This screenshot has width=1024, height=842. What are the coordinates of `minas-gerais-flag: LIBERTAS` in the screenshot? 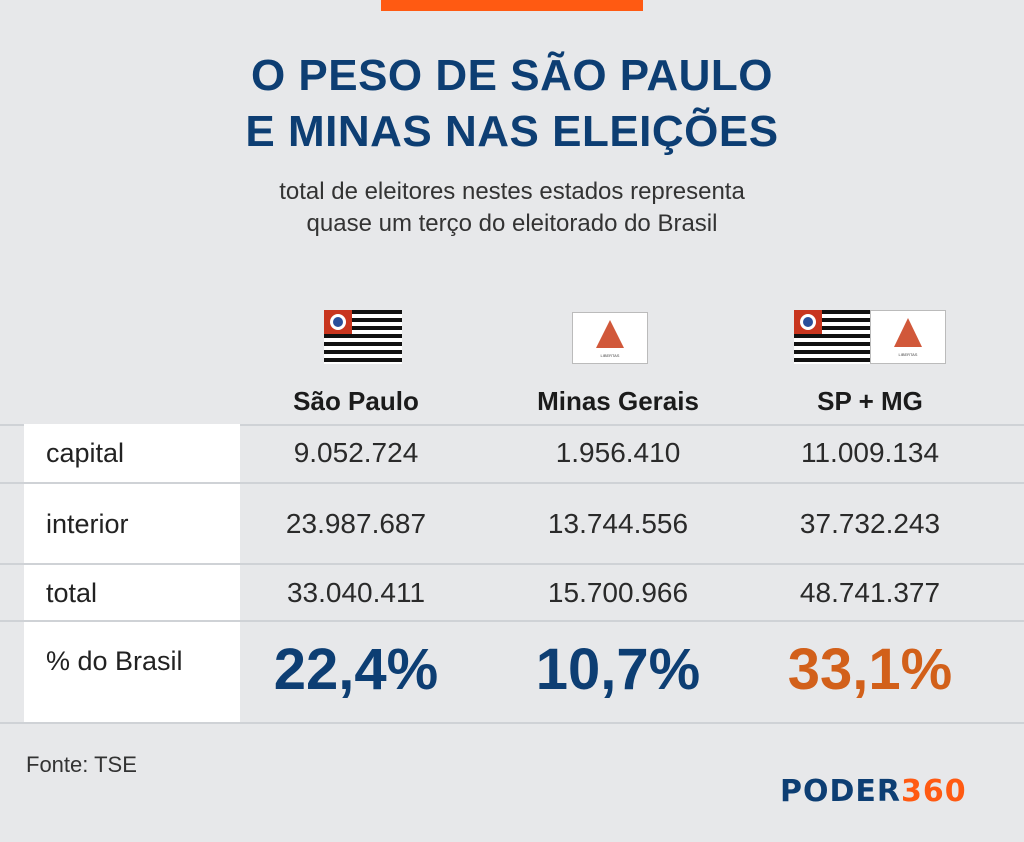 It's located at (610, 338).